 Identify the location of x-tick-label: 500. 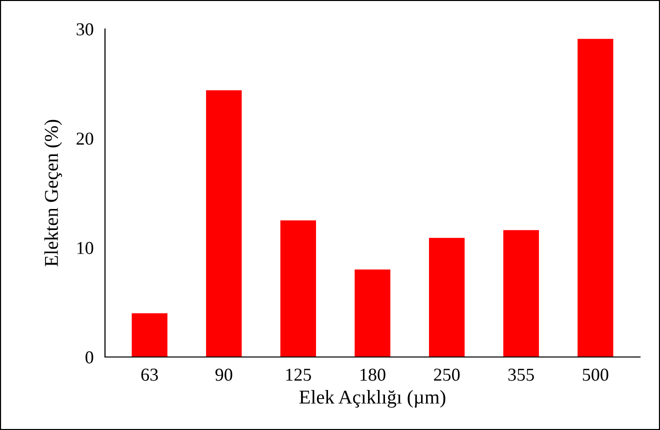
(595, 374).